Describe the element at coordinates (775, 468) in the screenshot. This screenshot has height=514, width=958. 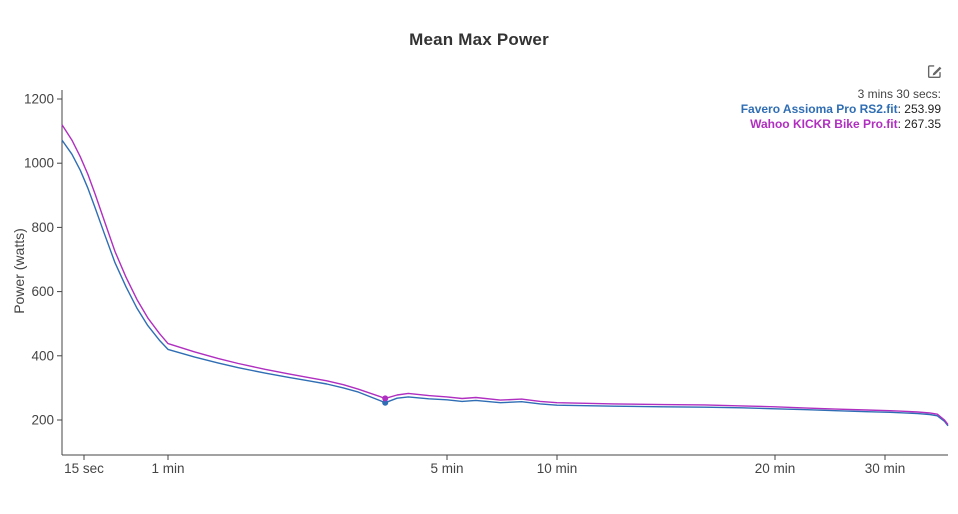
I see `x-tick-label: 20 min` at that location.